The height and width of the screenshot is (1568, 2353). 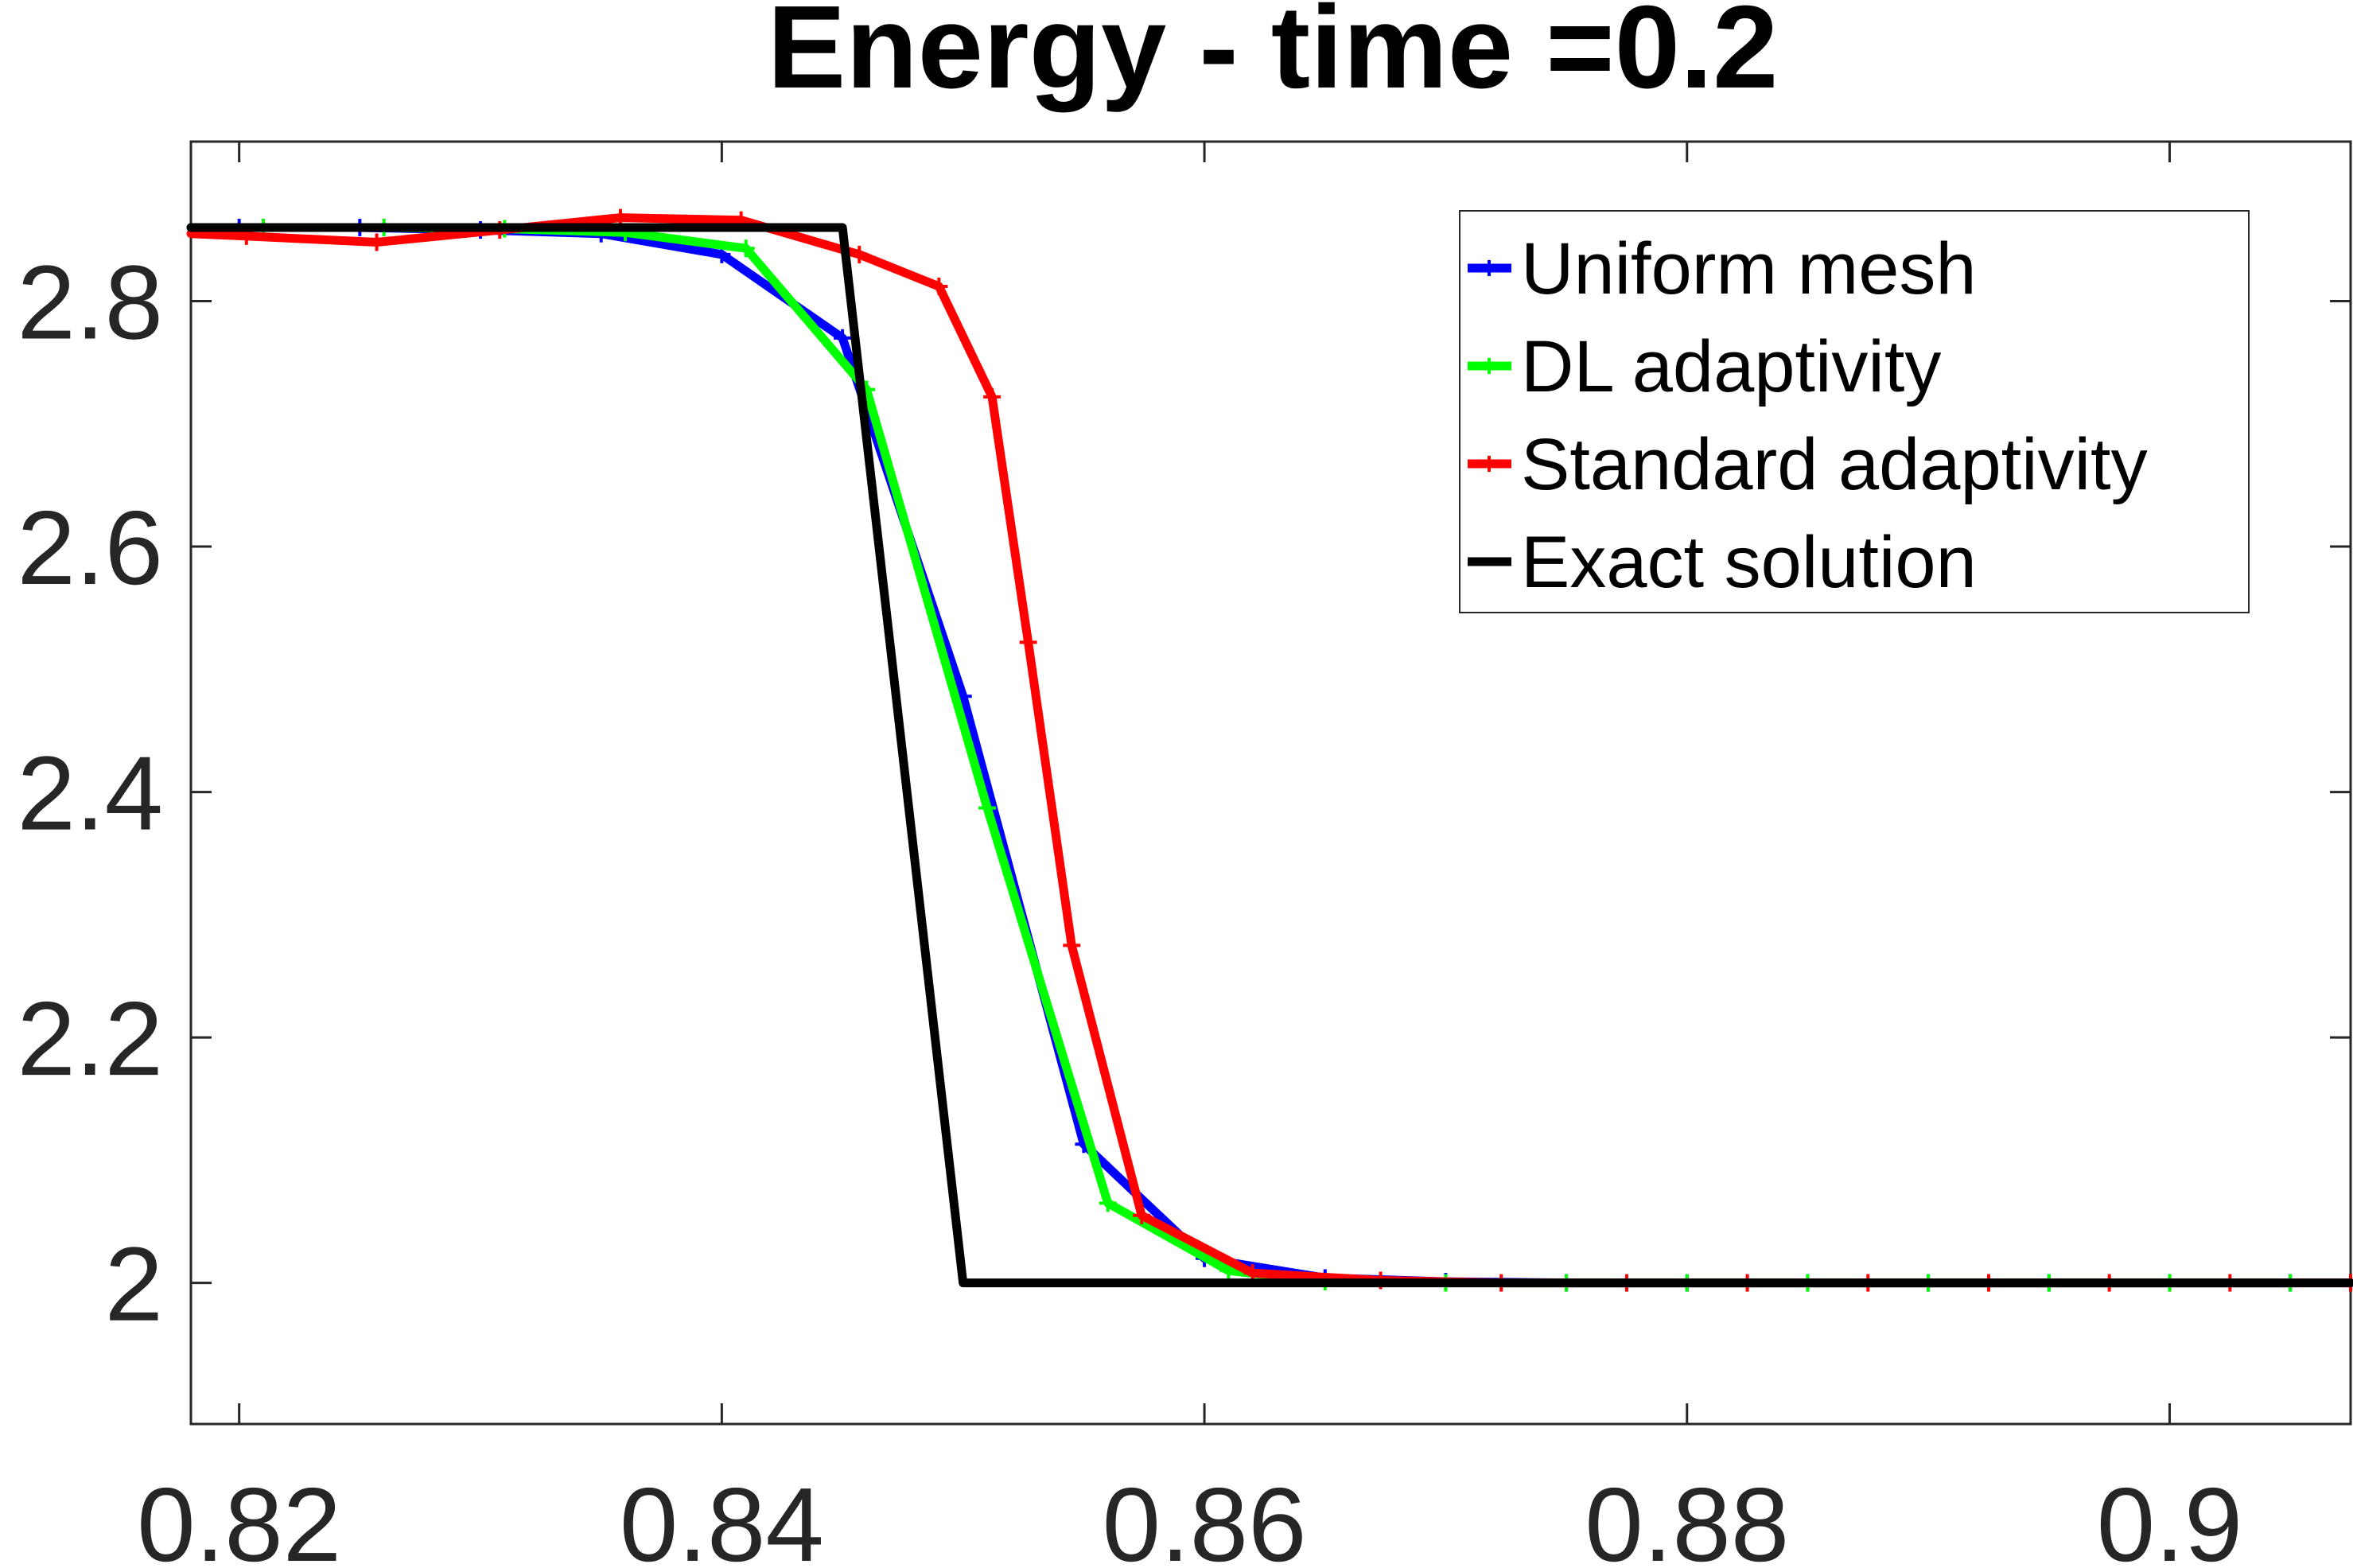 What do you see at coordinates (1687, 1517) in the screenshot?
I see `x-tick-label: 0.88` at bounding box center [1687, 1517].